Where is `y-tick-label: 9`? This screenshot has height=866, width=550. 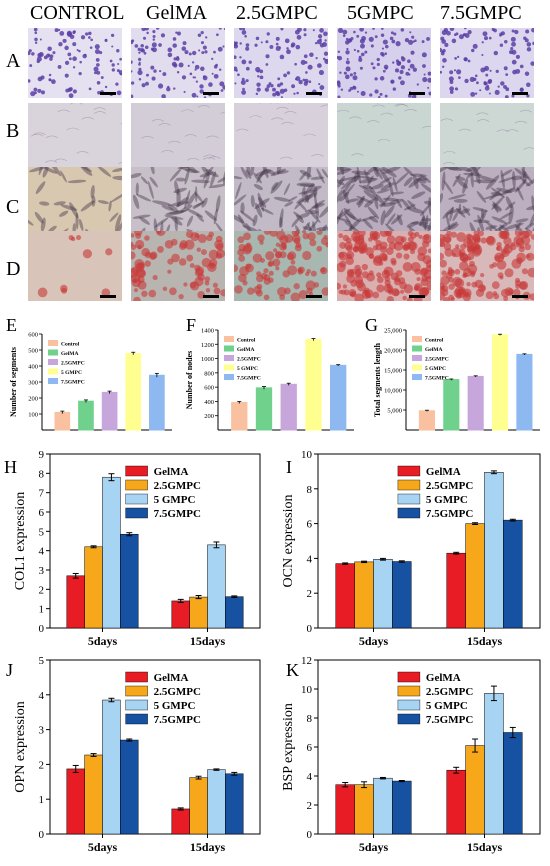
y-tick-label: 9 is located at coordinates (42, 455).